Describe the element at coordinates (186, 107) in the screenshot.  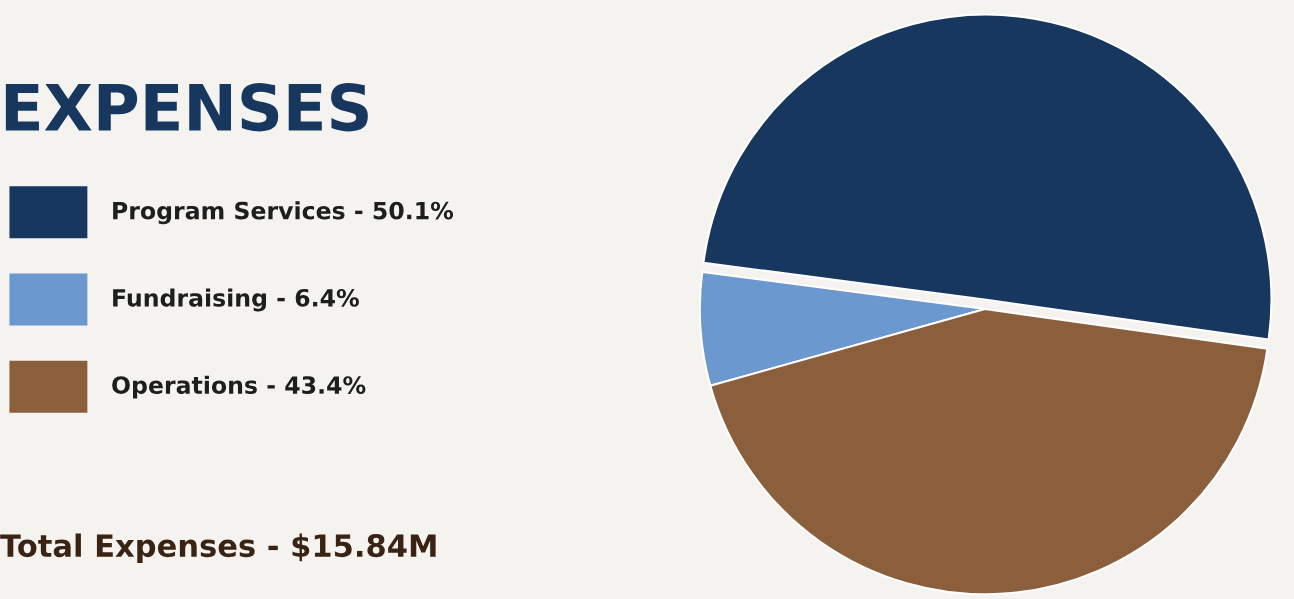
I see `text: EXPENSES` at that location.